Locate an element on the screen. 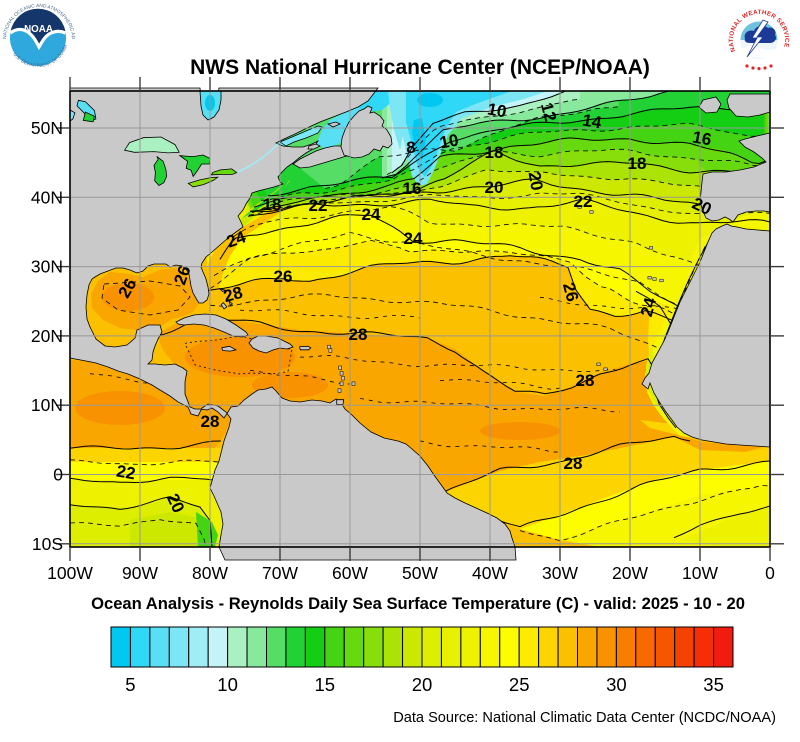 The image size is (800, 742). svg-text: 90W is located at coordinates (140, 573).